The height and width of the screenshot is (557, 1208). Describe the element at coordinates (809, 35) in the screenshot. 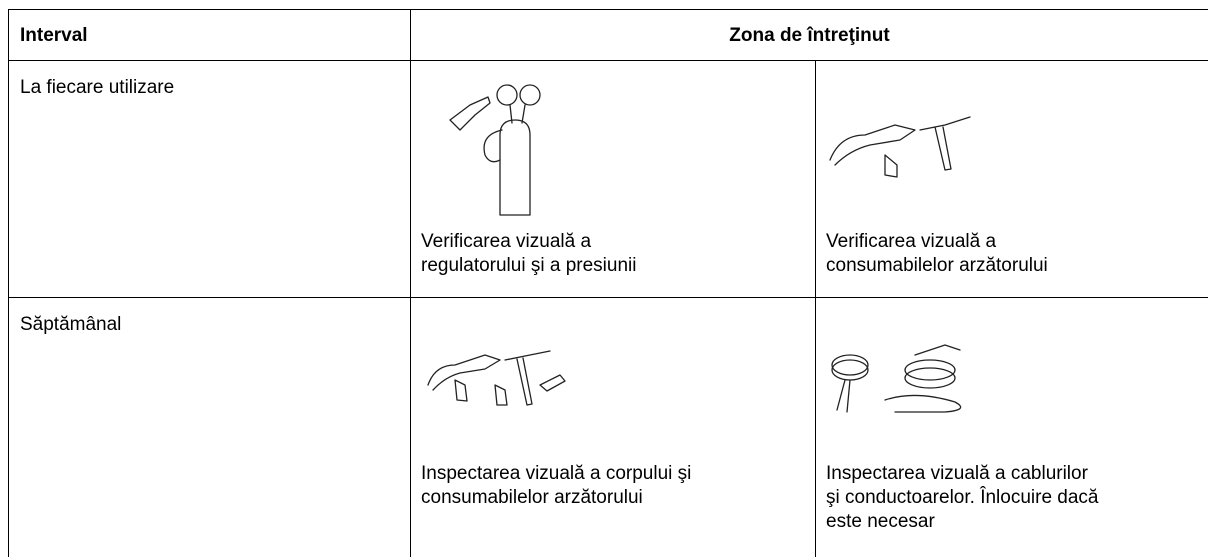

I see `header-cell: Zona de întreţinut` at that location.